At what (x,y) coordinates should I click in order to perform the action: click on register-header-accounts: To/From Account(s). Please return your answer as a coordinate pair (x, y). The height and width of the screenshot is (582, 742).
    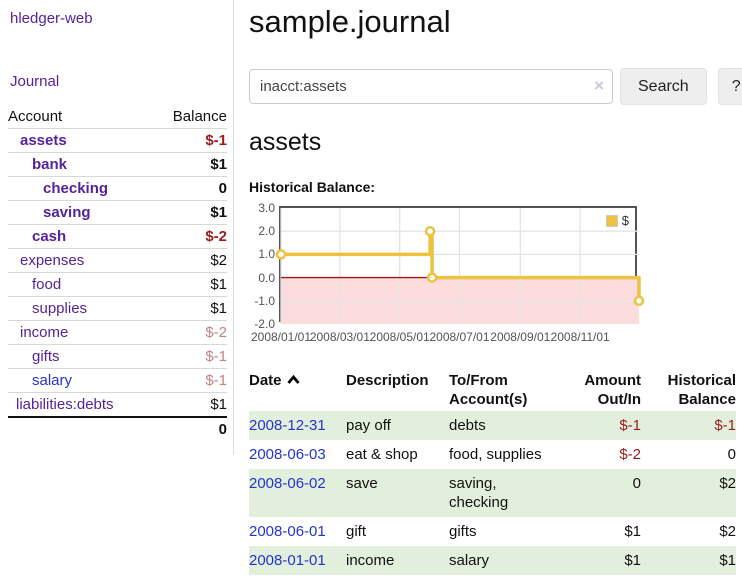
    Looking at the image, I should click on (503, 390).